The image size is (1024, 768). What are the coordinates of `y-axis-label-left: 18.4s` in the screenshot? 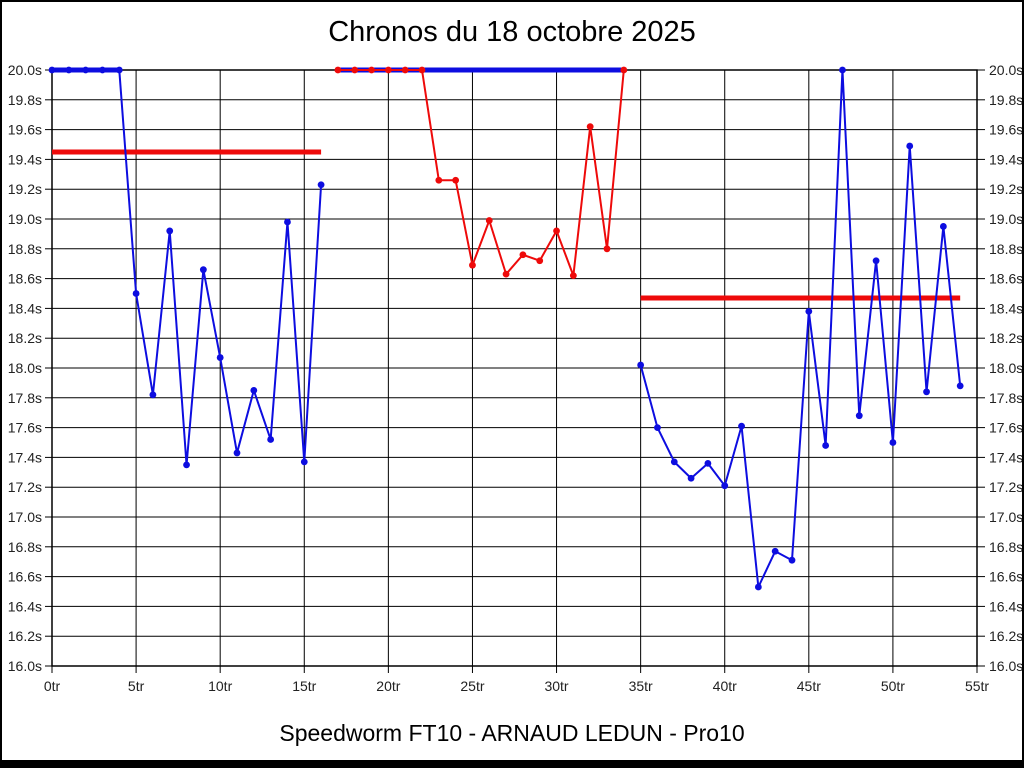 It's located at (25, 308).